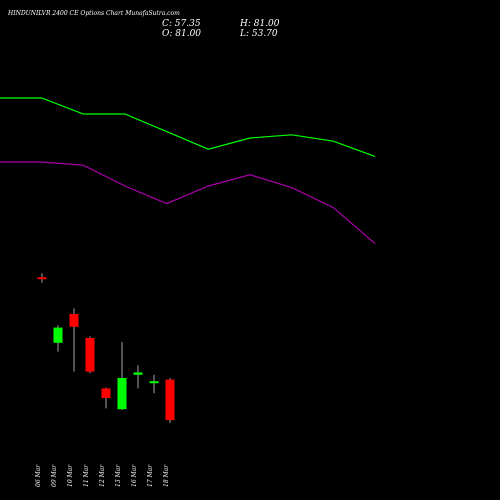  Describe the element at coordinates (70, 475) in the screenshot. I see `x-tick-label: 10 Mar` at that location.